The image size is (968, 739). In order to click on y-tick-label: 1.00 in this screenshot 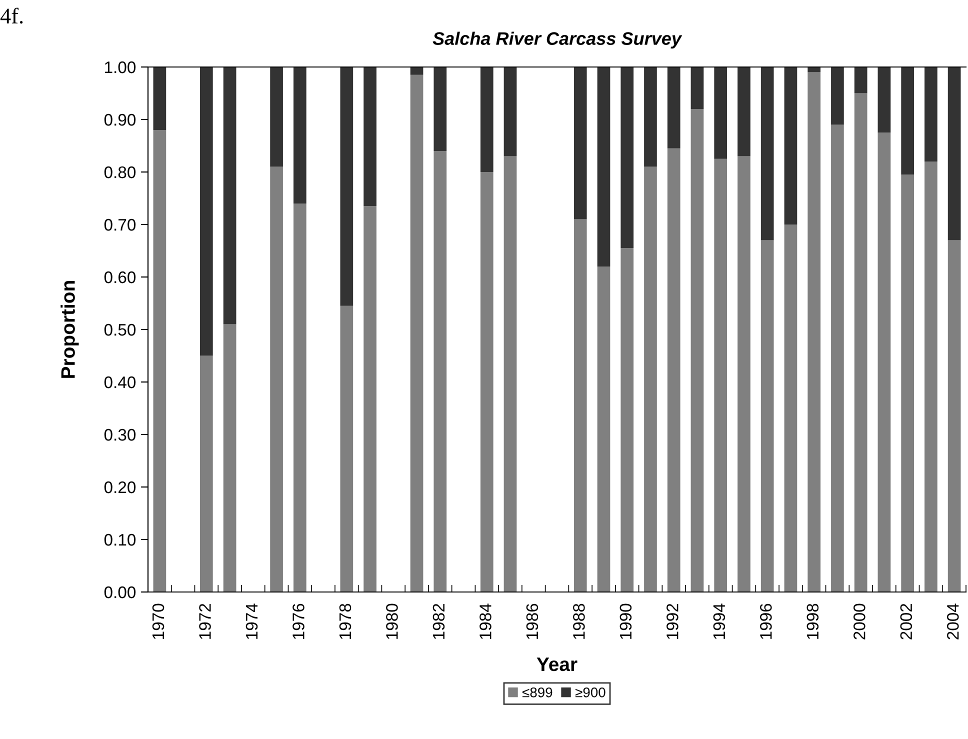, I will do `click(120, 67)`.